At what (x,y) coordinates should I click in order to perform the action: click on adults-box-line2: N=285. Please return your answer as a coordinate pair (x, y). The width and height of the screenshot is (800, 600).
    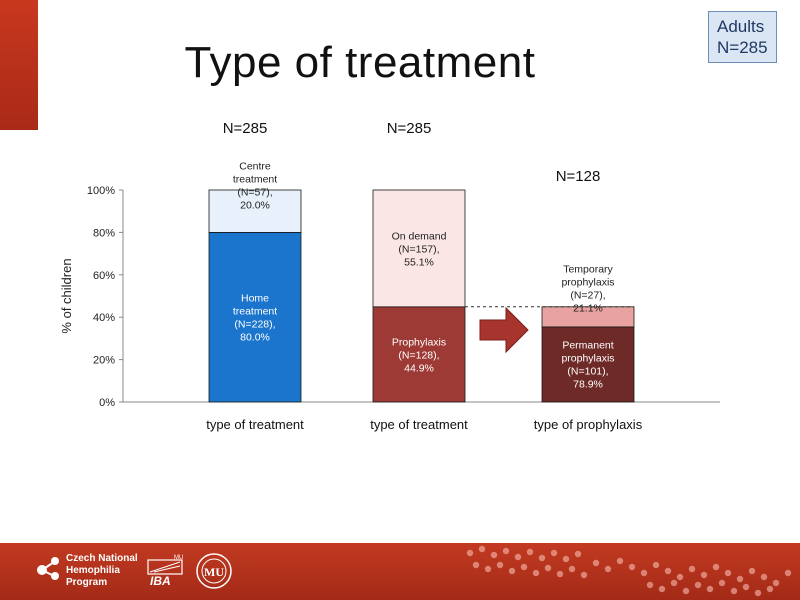
    Looking at the image, I should click on (742, 47).